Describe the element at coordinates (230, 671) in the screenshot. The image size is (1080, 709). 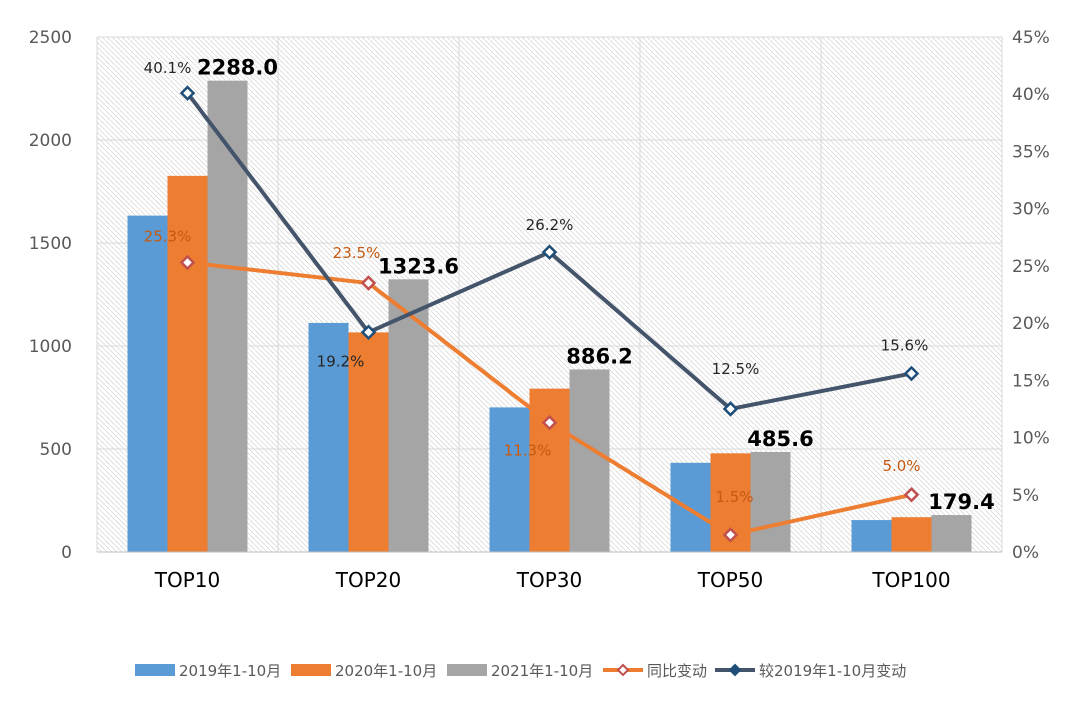
I see `legend-label: 2019年1-10月` at that location.